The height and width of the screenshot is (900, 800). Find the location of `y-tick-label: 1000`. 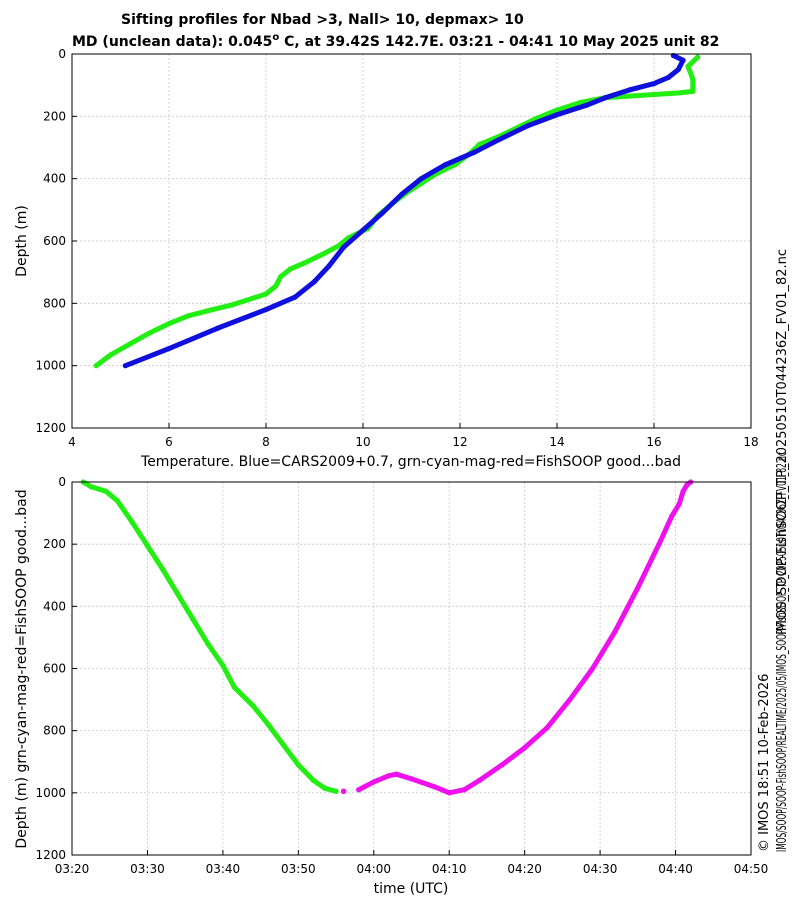

y-tick-label: 1000 is located at coordinates (50, 793).